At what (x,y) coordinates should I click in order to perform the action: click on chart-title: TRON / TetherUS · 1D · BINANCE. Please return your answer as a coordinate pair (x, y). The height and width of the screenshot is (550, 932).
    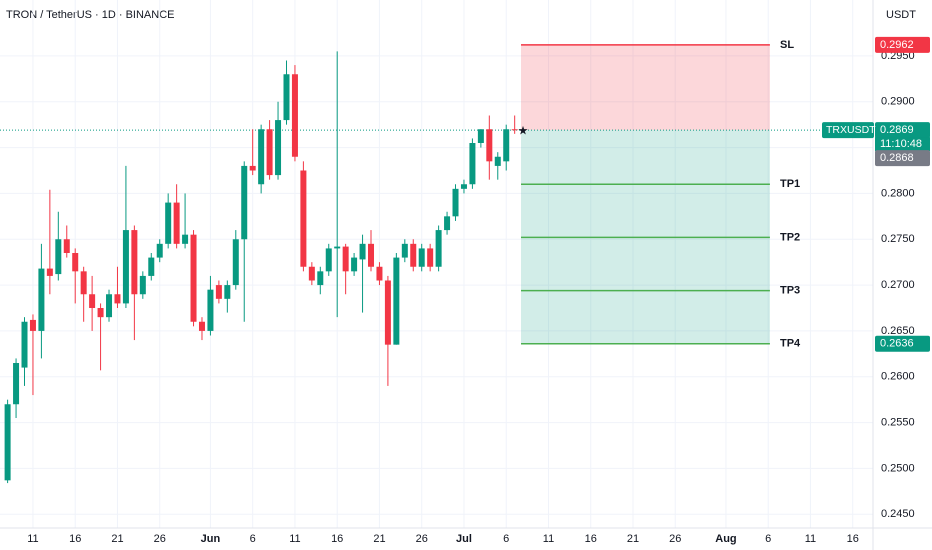
    Looking at the image, I should click on (90, 15).